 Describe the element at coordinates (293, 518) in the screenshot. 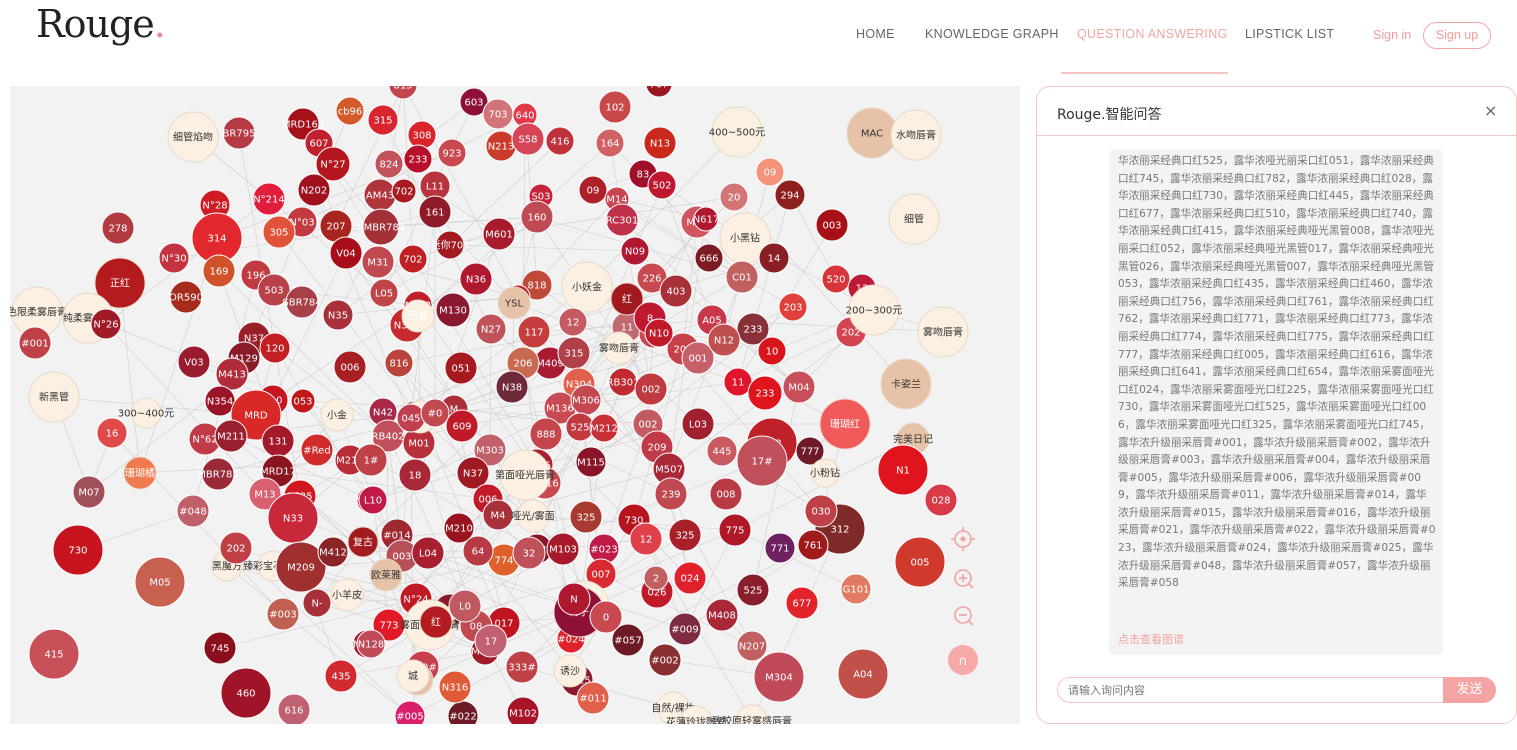

I see `graph-node-color: N33` at that location.